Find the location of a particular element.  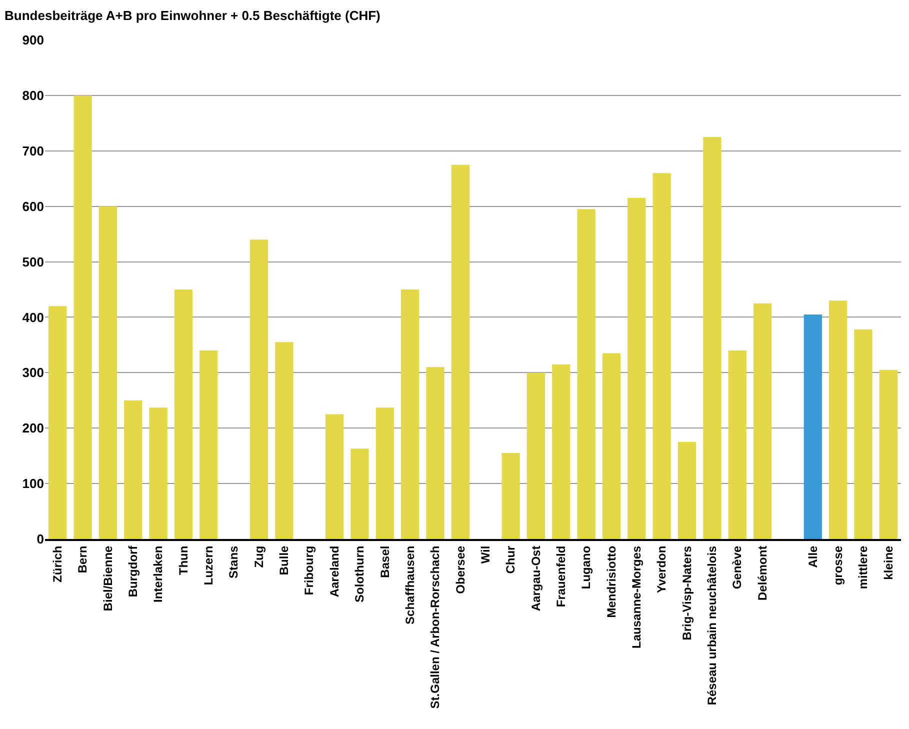

x-tick-label: Chur is located at coordinates (511, 559).